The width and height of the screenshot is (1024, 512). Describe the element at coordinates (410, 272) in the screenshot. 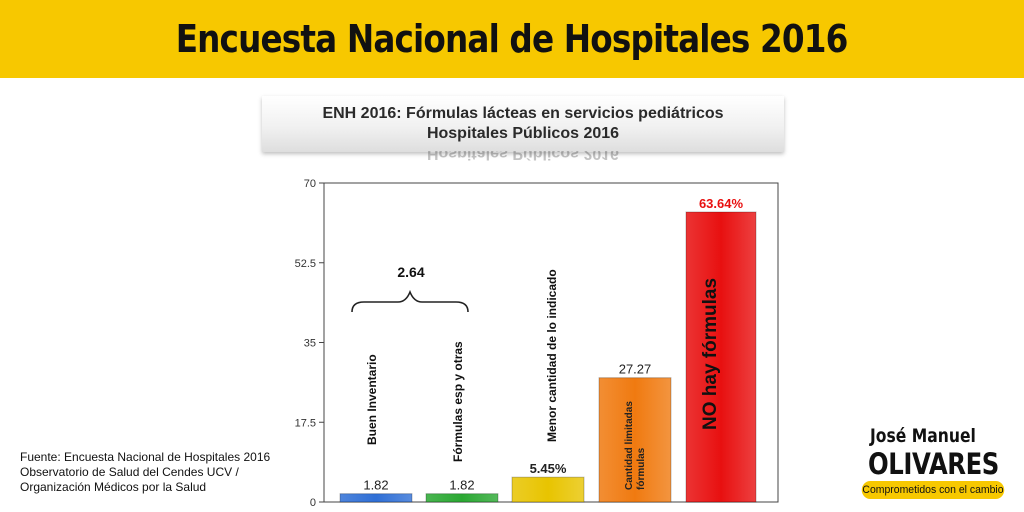

I see `brace-label: 2.64` at that location.